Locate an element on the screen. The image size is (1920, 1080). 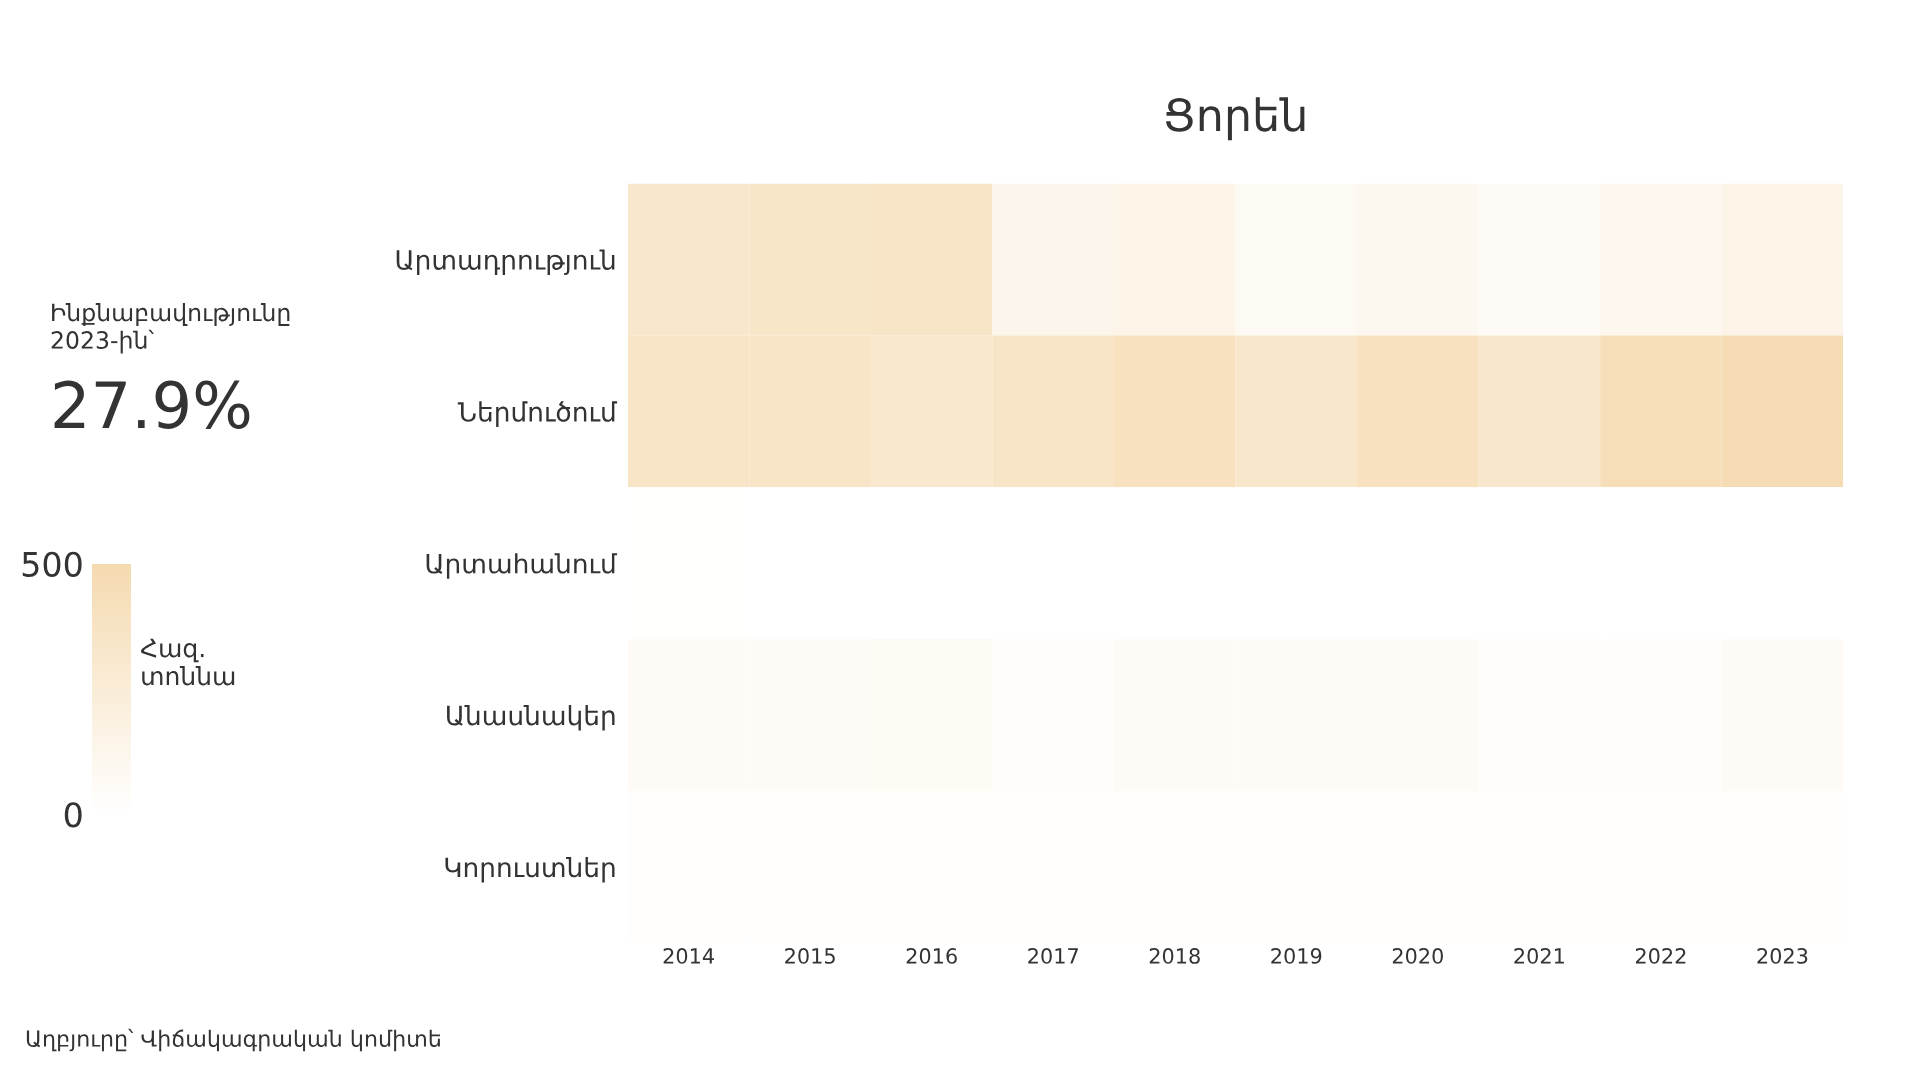
y-tick-label: Անասնակեր is located at coordinates (531, 718).